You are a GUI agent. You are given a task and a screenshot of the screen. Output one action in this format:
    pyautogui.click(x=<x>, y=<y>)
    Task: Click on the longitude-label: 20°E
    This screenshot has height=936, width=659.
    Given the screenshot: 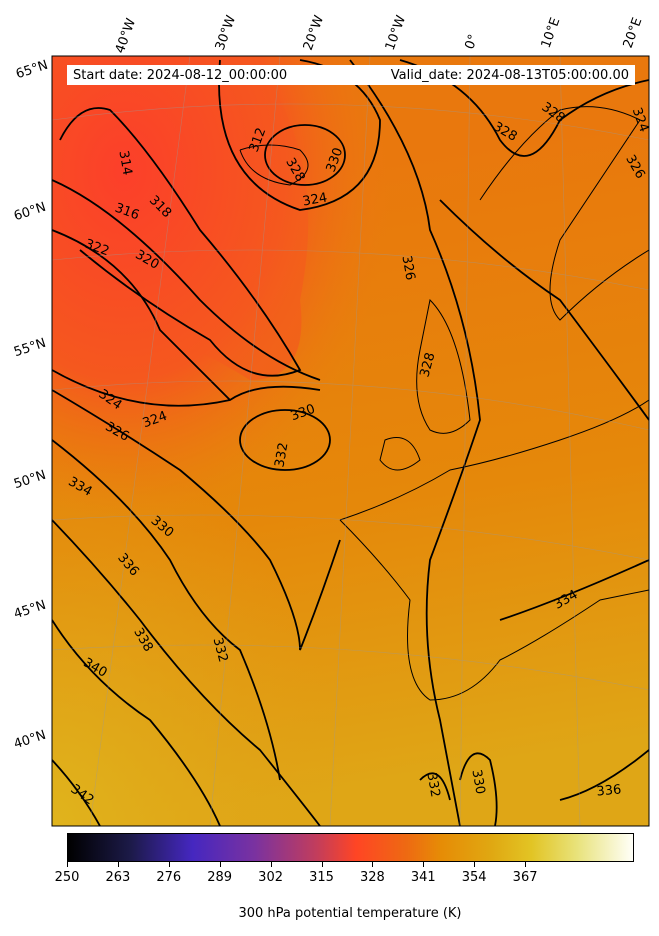 What is the action you would take?
    pyautogui.click(x=633, y=33)
    